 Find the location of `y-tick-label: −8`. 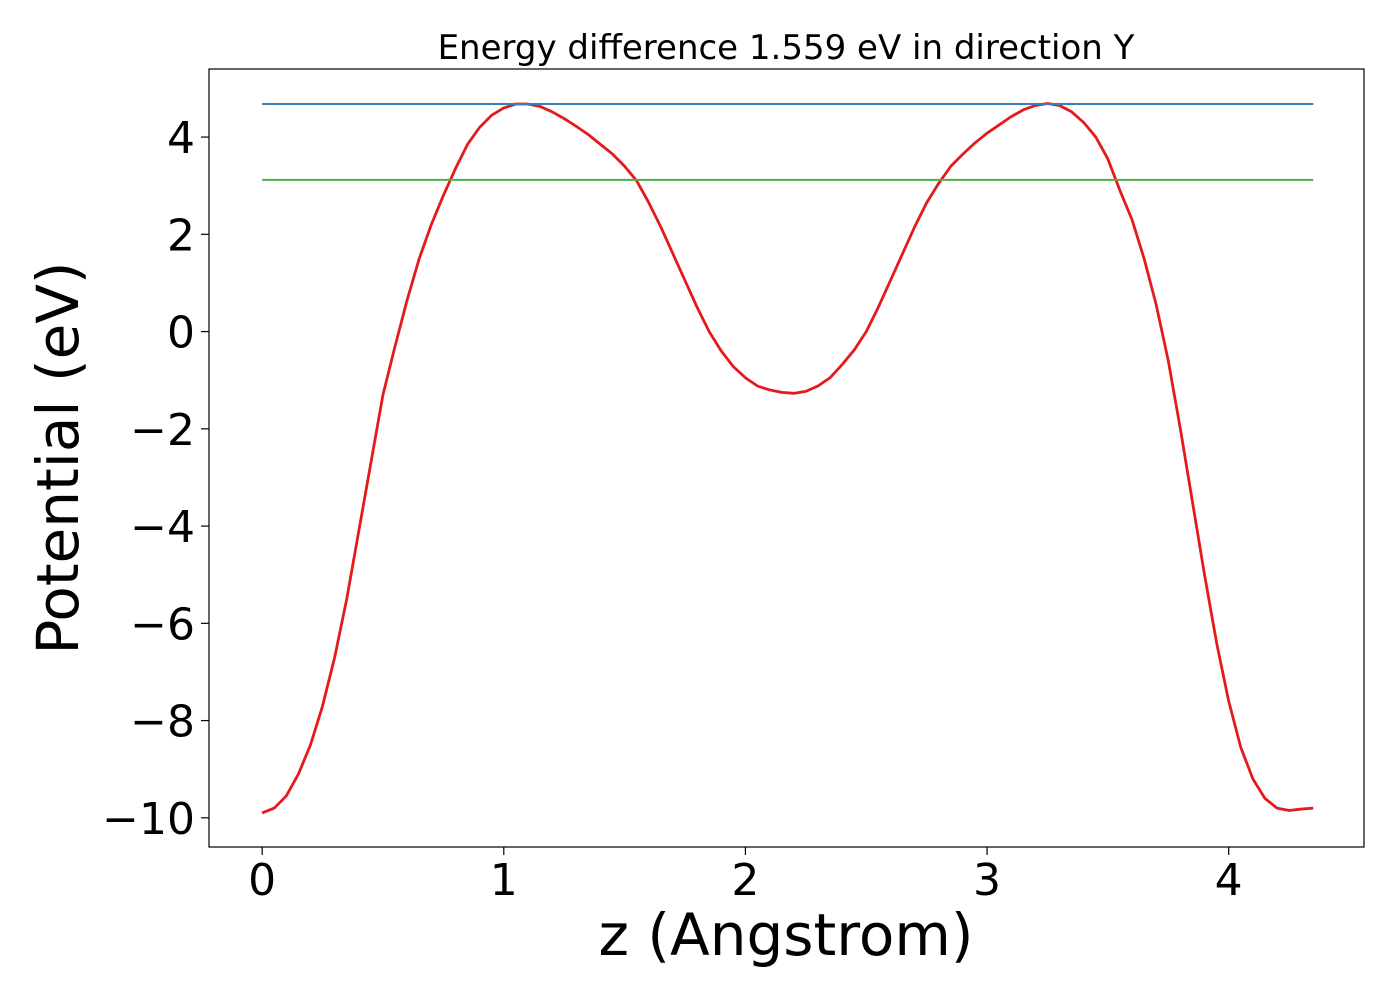

y-tick-label: −8 is located at coordinates (162, 722).